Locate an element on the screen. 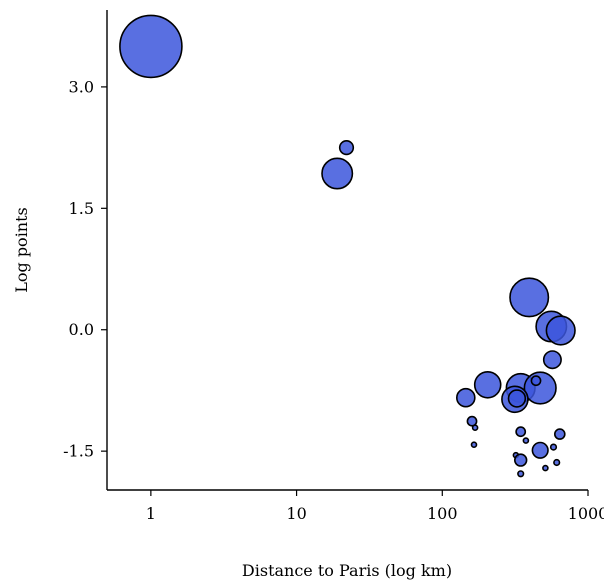 This screenshot has width=604, height=587. x-tick-label: 1 is located at coordinates (151, 513).